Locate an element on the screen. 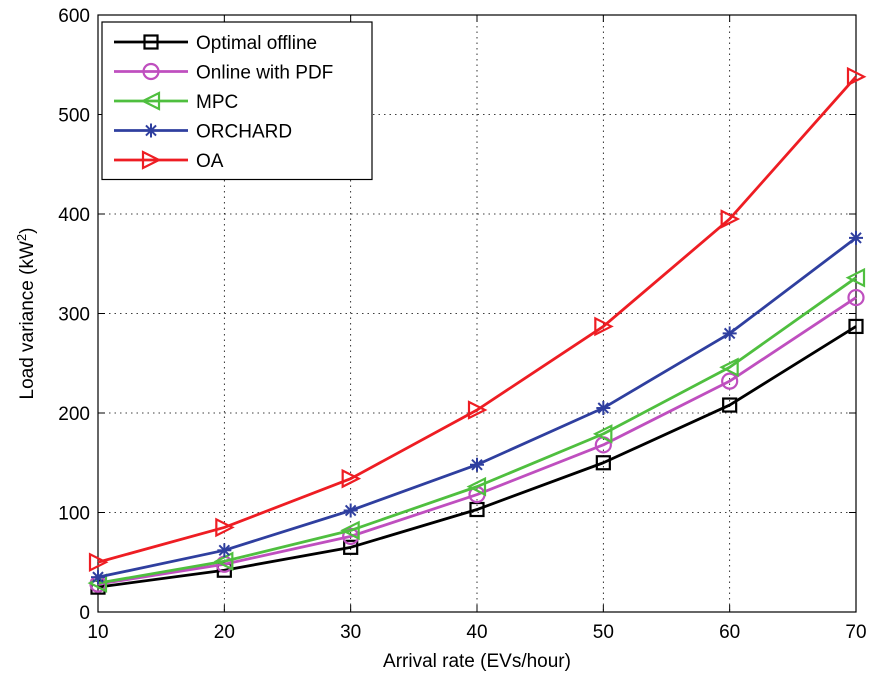 This screenshot has width=871, height=679. legend-label: ORCHARD is located at coordinates (244, 132).